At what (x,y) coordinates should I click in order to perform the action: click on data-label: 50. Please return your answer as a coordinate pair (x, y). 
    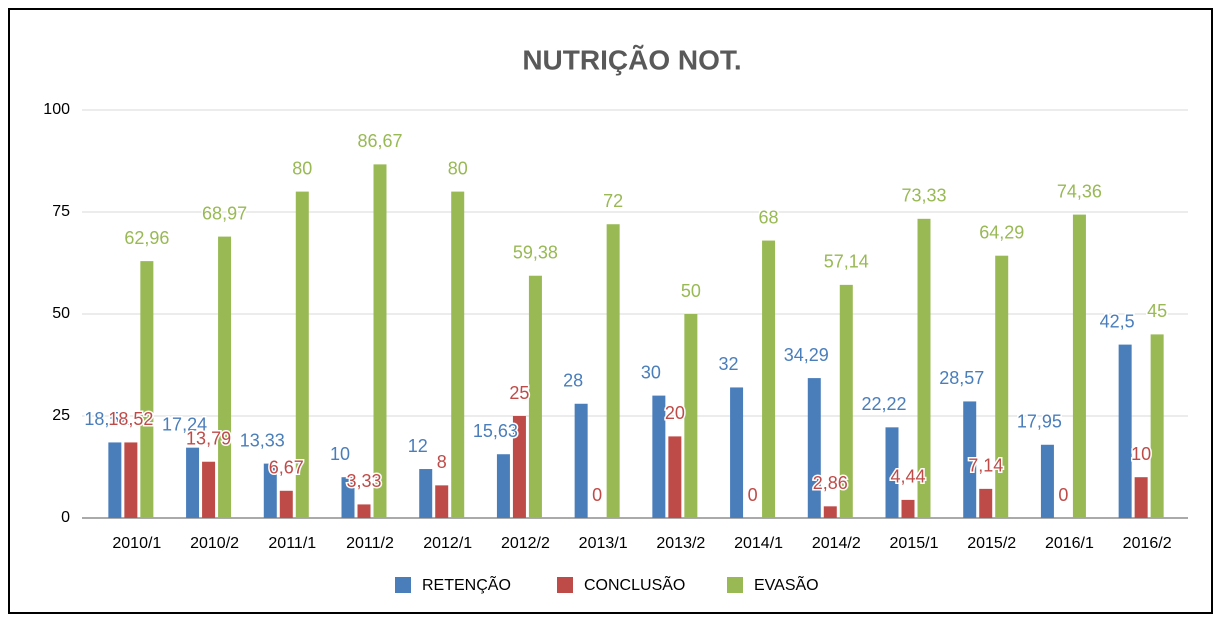
    Looking at the image, I should click on (691, 291).